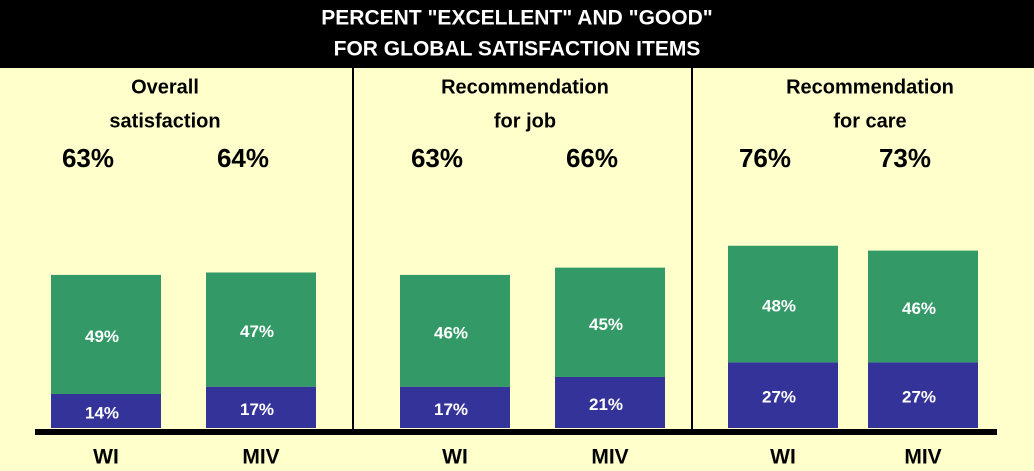 The height and width of the screenshot is (471, 1034). I want to click on group-label: Overall, so click(165, 87).